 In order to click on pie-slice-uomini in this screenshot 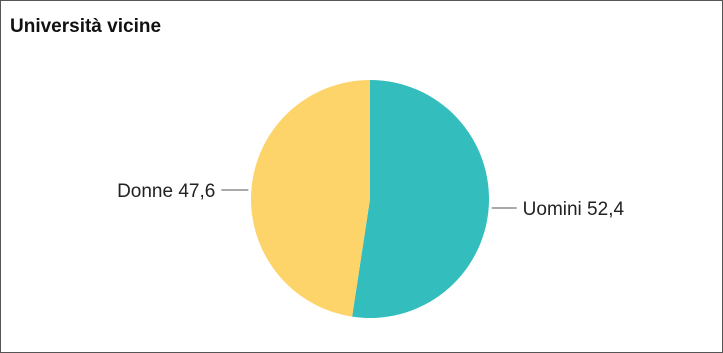, I will do `click(420, 199)`.